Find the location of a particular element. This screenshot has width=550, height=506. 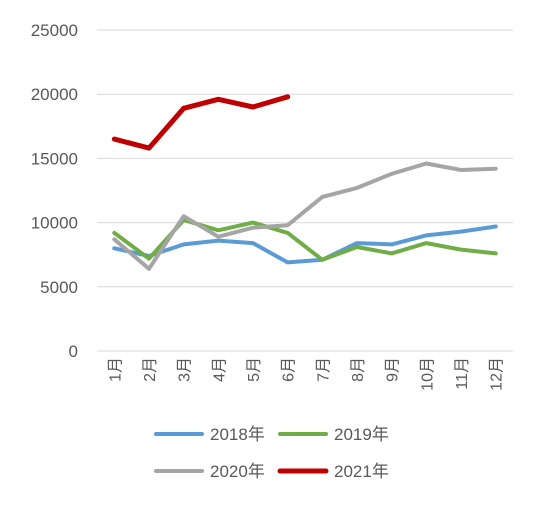

legend-label: 2020年 is located at coordinates (237, 471).